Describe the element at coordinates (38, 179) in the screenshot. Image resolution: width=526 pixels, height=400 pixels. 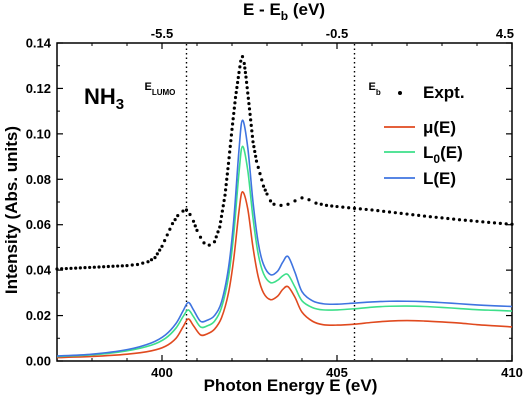
I see `y-tick-label-4: 0.08` at that location.